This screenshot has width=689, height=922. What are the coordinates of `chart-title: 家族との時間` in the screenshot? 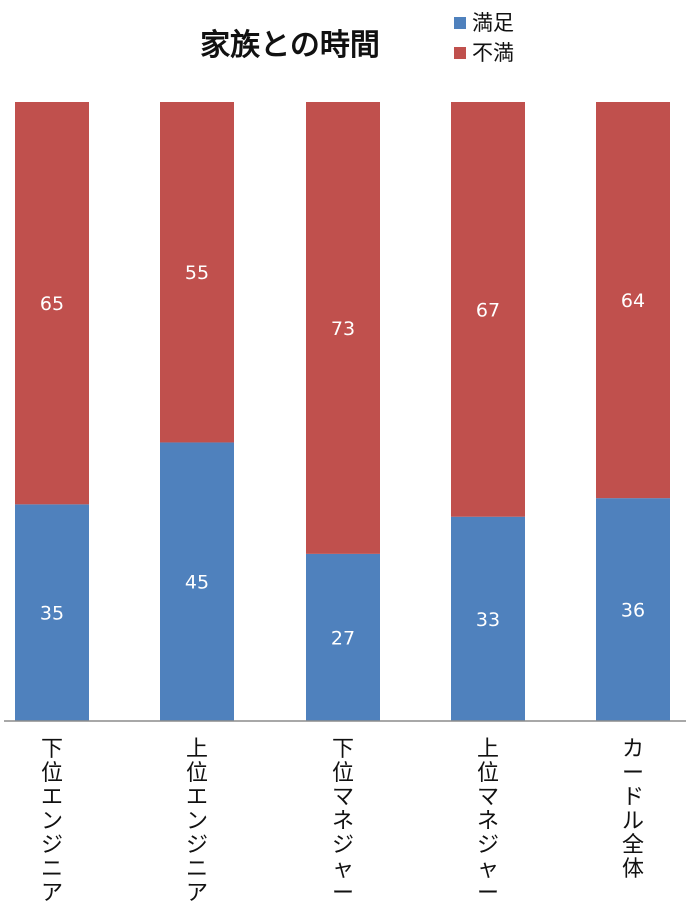 It's located at (290, 45).